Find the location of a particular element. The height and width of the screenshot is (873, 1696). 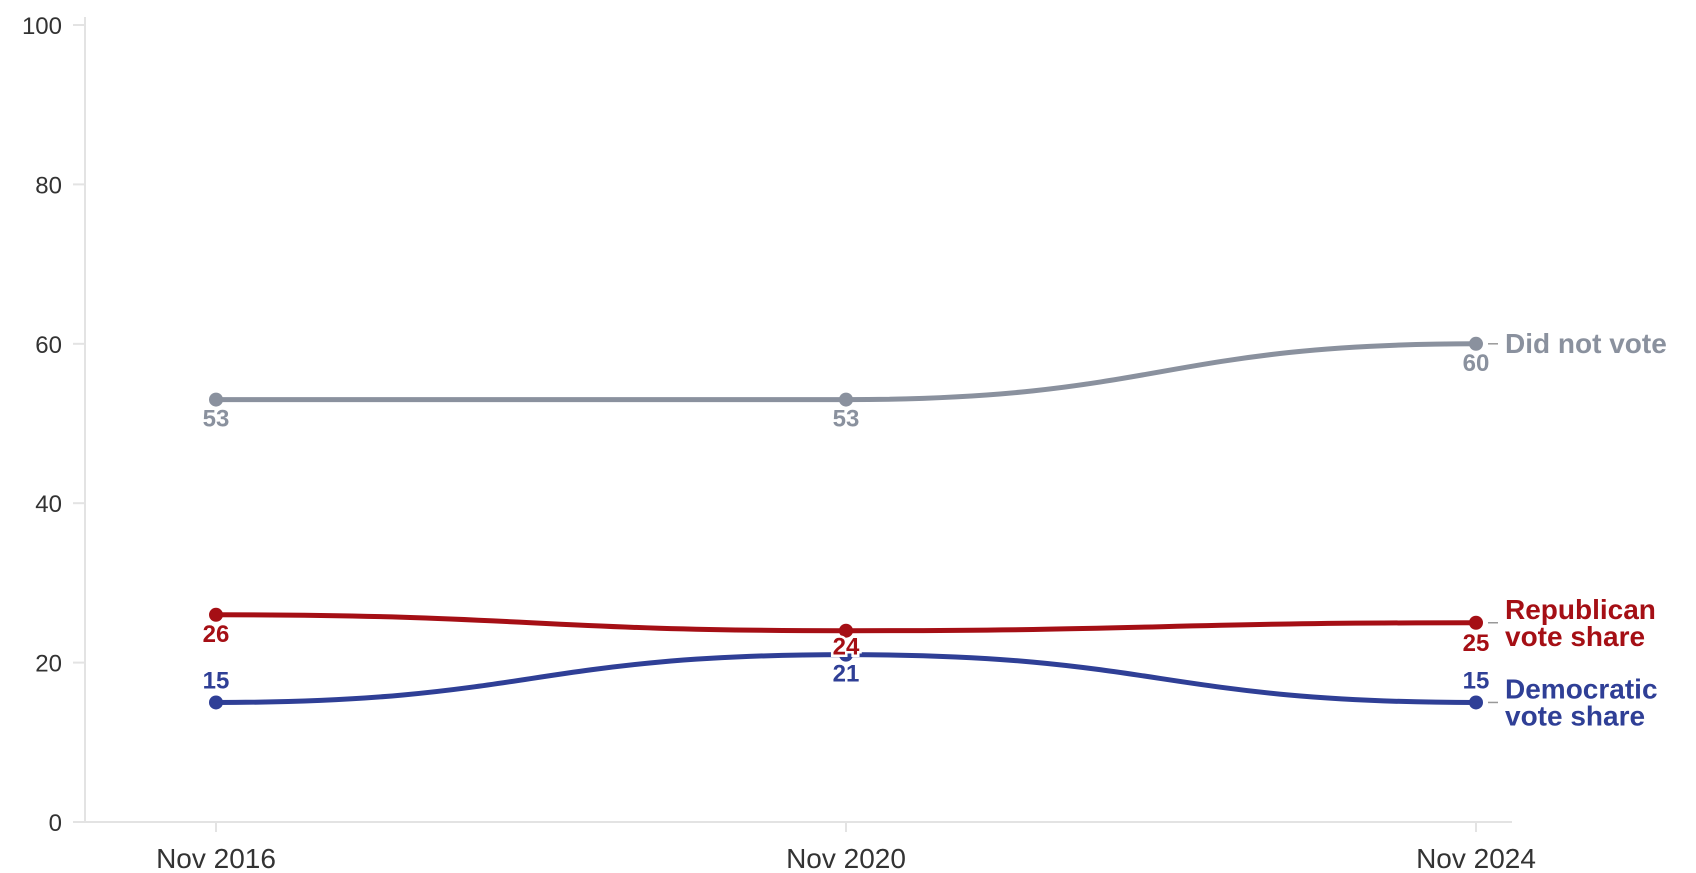

data-label-republican-vote-share: 26 is located at coordinates (216, 634).